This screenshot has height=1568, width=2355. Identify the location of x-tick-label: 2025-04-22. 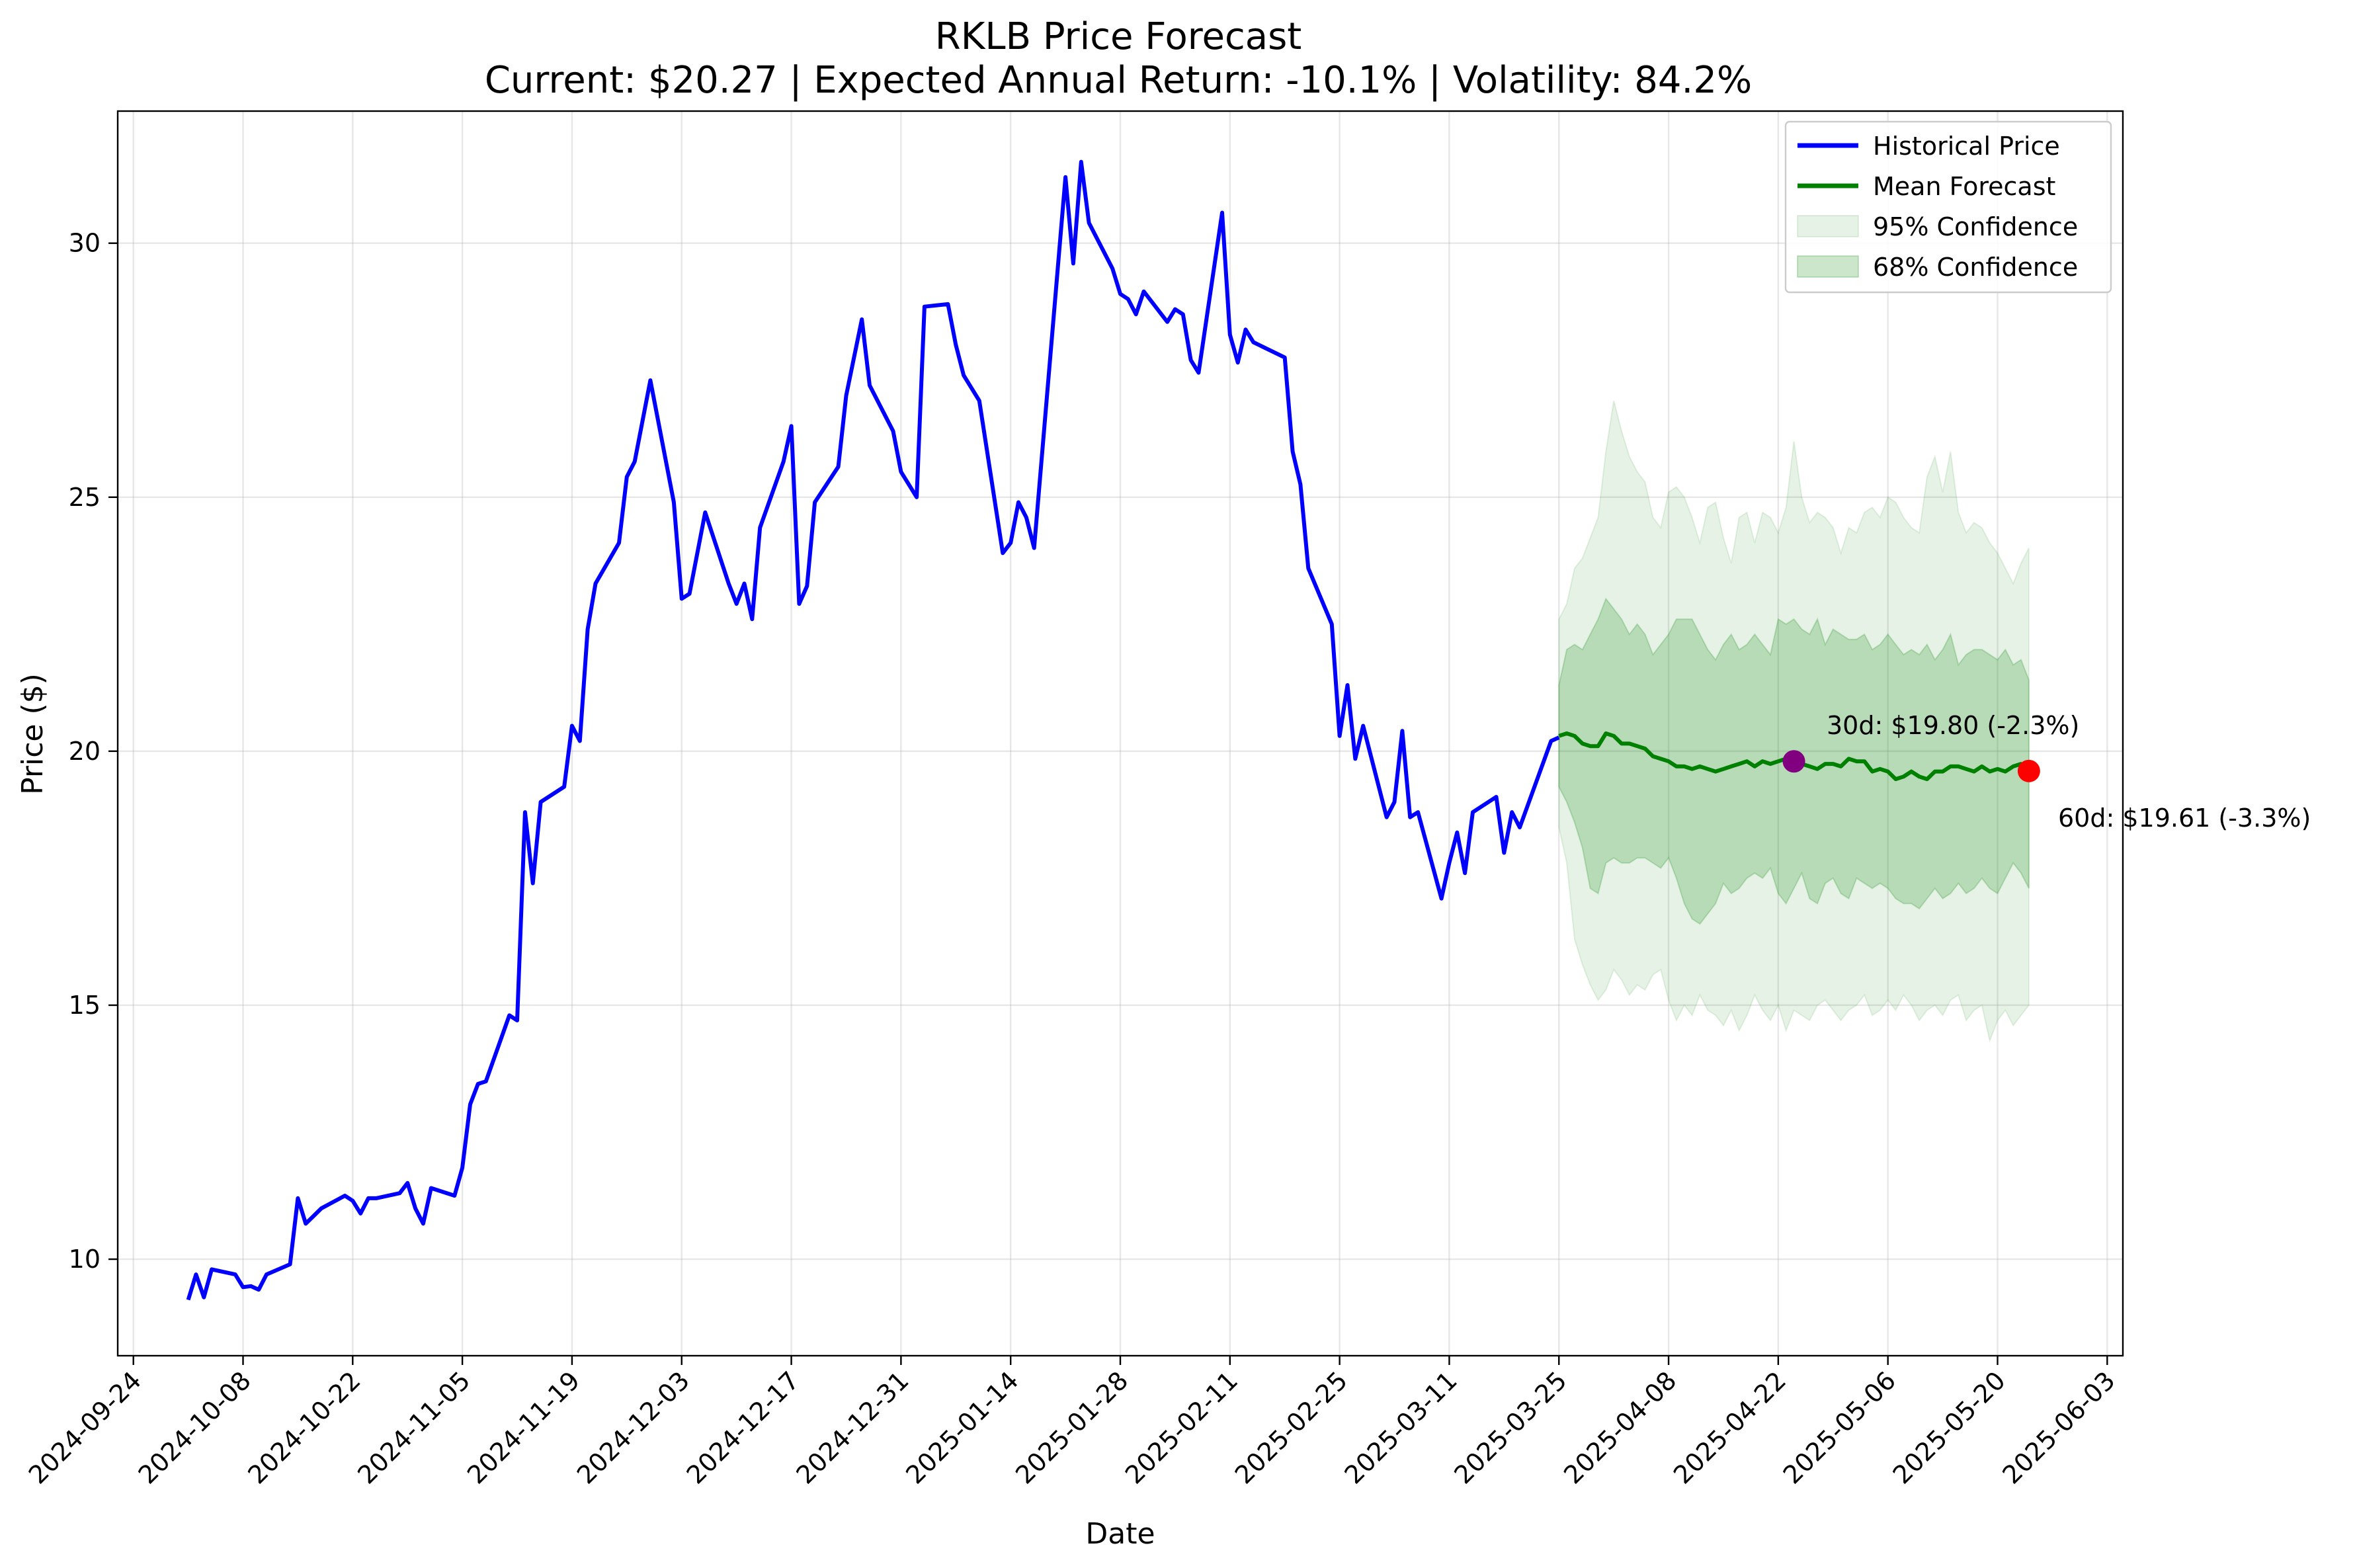
(1730, 1427).